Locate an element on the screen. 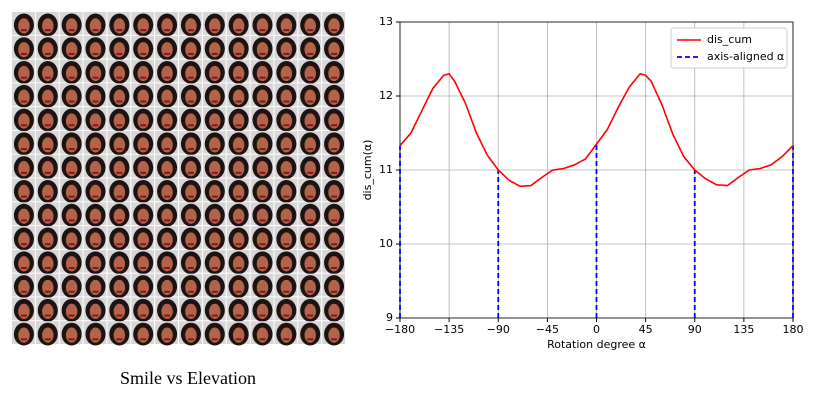 This screenshot has height=415, width=830. y-axis-label: dis_cum(α) is located at coordinates (367, 170).